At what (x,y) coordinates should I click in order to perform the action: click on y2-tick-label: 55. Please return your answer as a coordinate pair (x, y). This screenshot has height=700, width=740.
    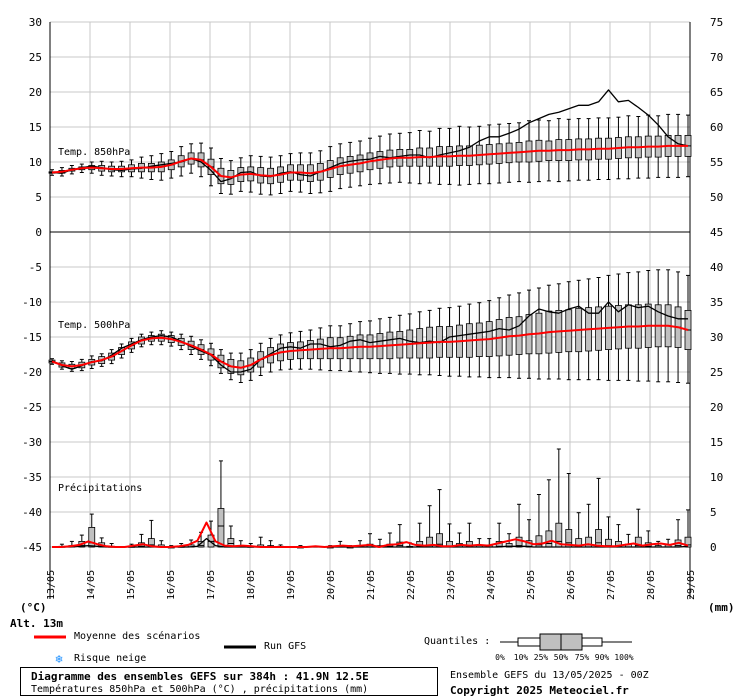
    Looking at the image, I should click on (716, 162).